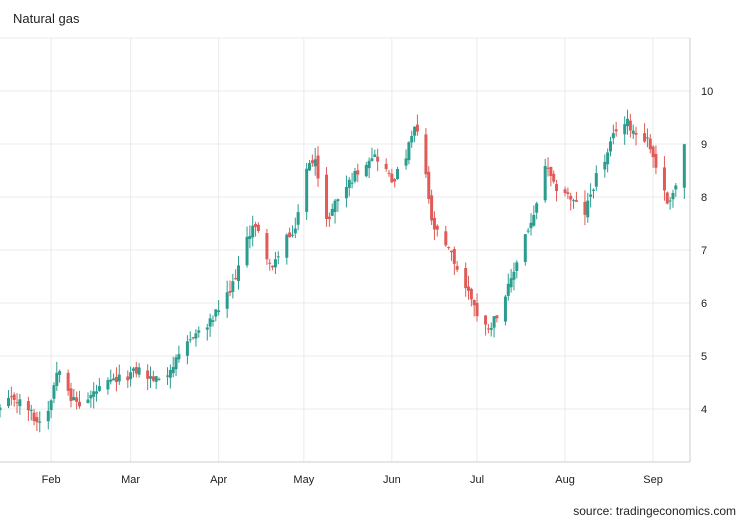 Image resolution: width=750 pixels, height=520 pixels. What do you see at coordinates (704, 251) in the screenshot?
I see `y-tick-label: 7` at bounding box center [704, 251].